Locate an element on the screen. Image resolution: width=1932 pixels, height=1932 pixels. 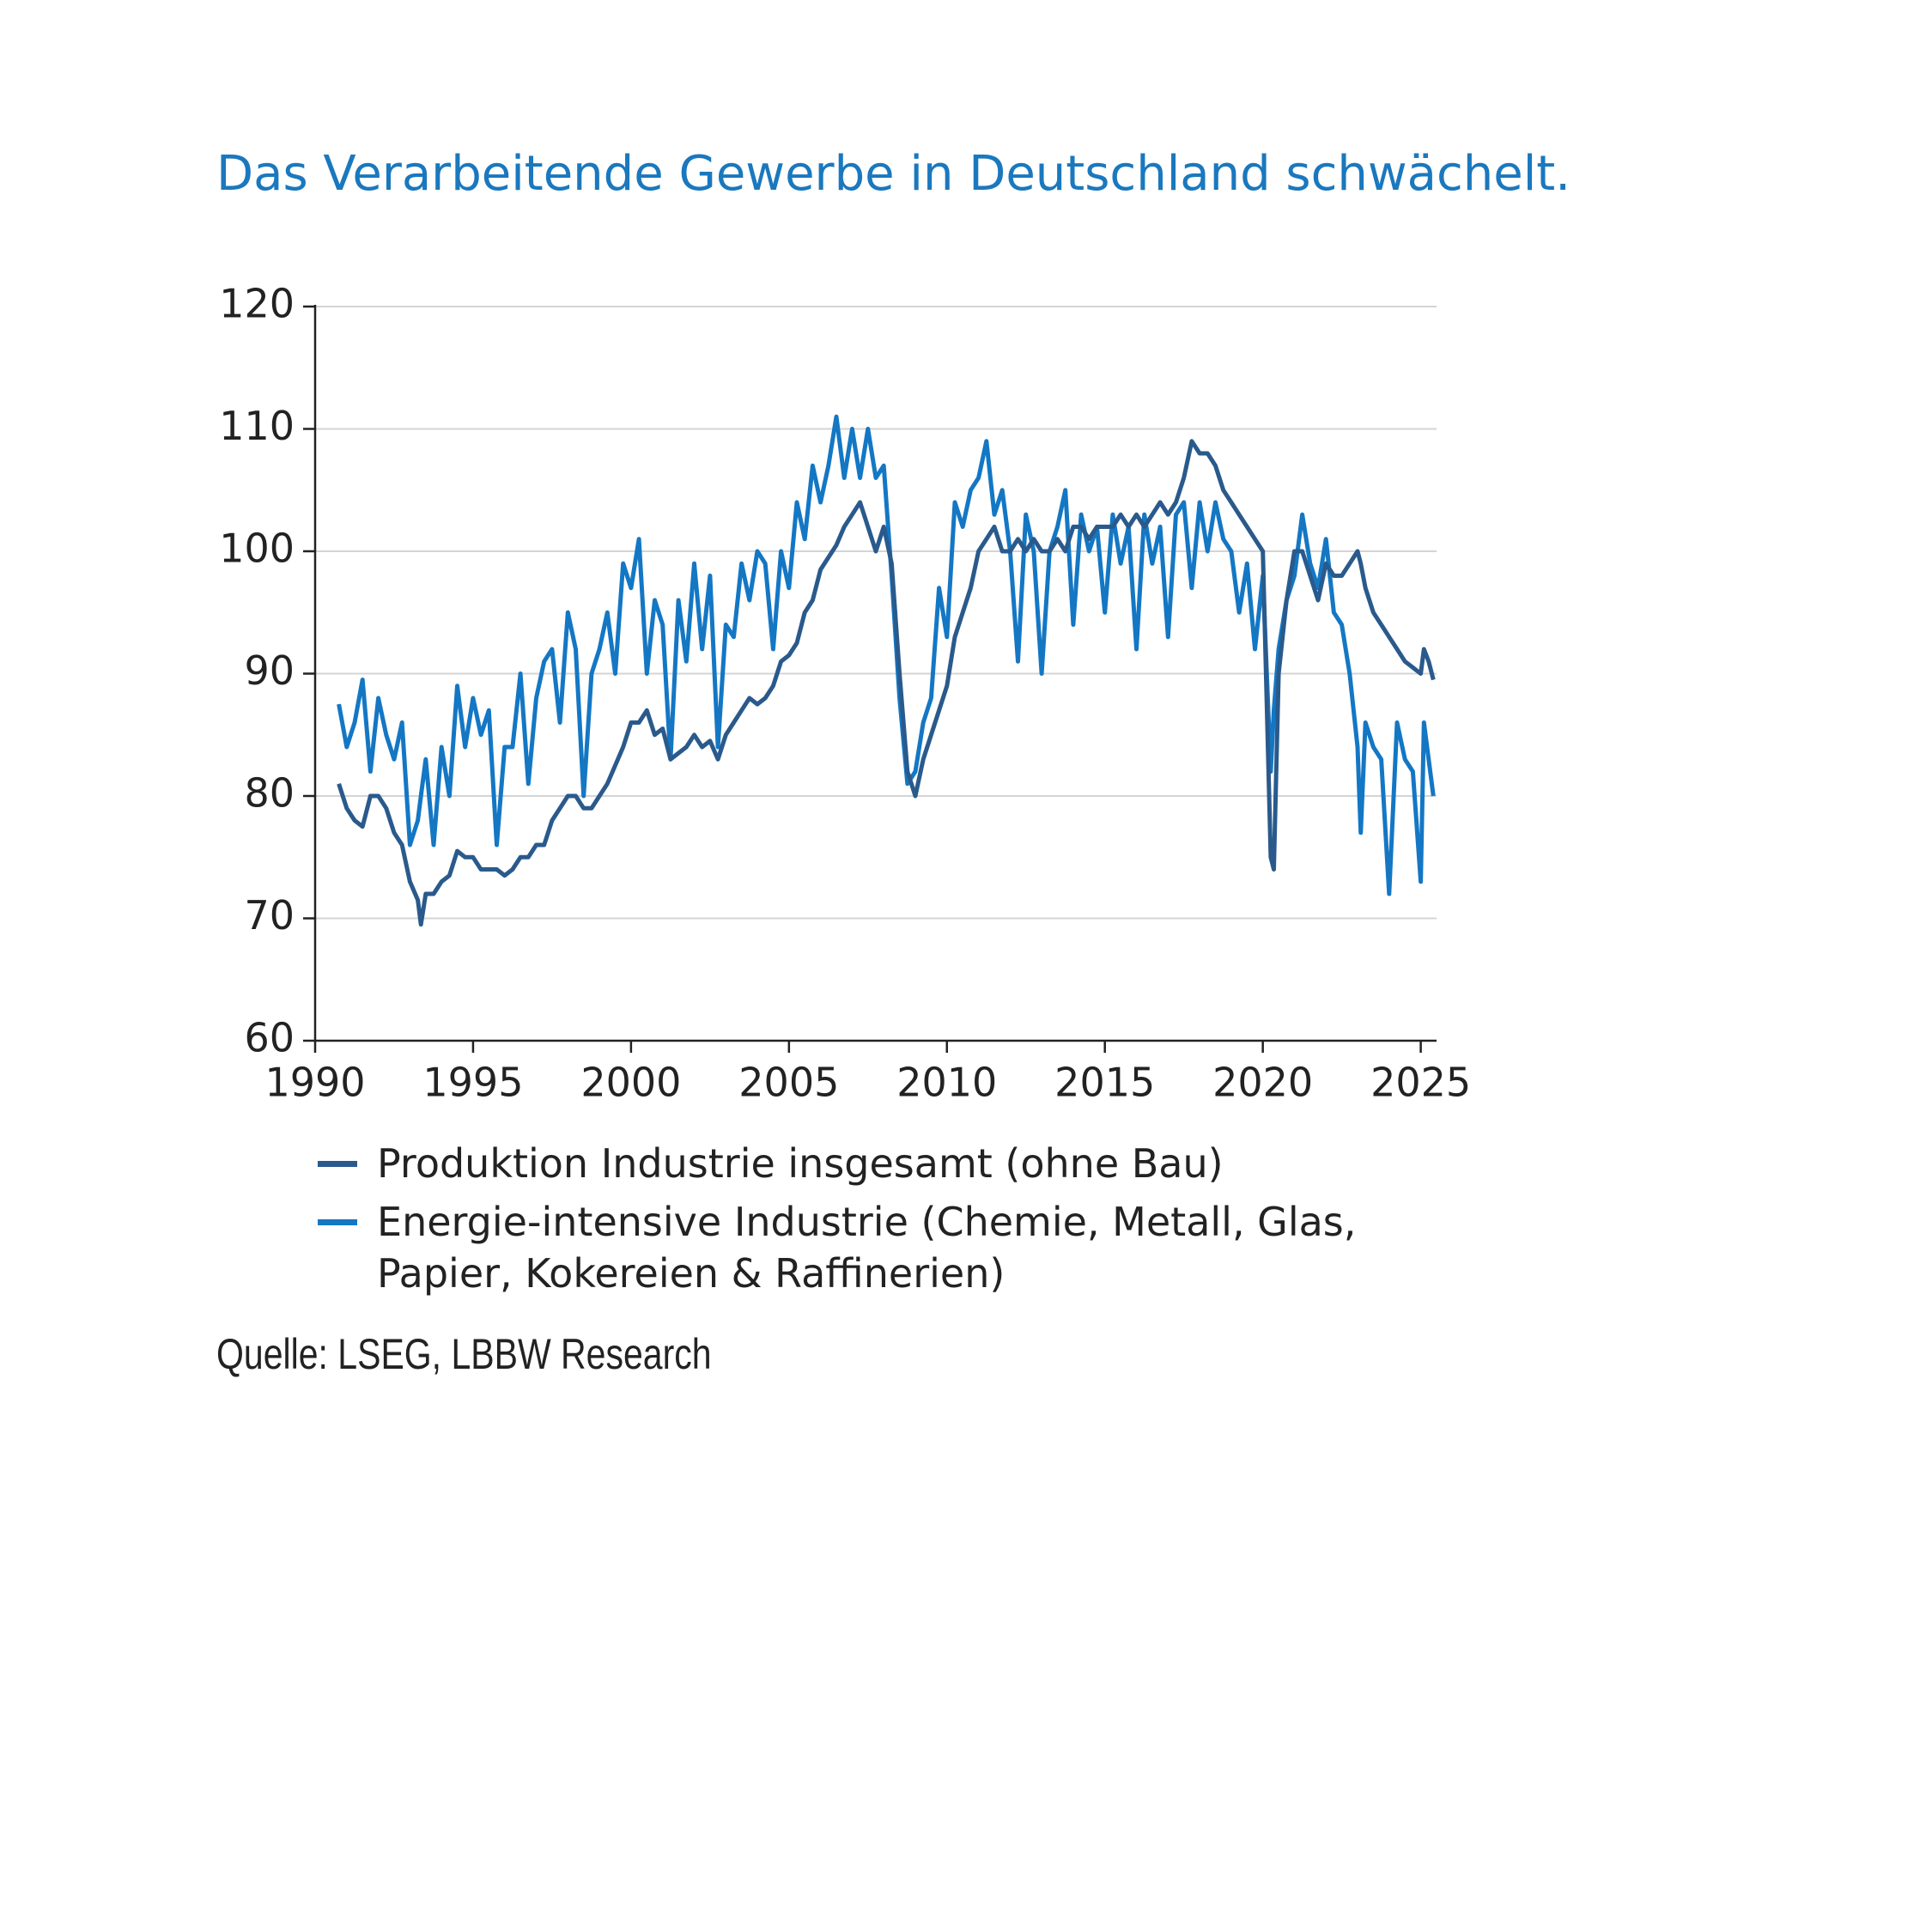
y-tick-label: 60 is located at coordinates (269, 1038).